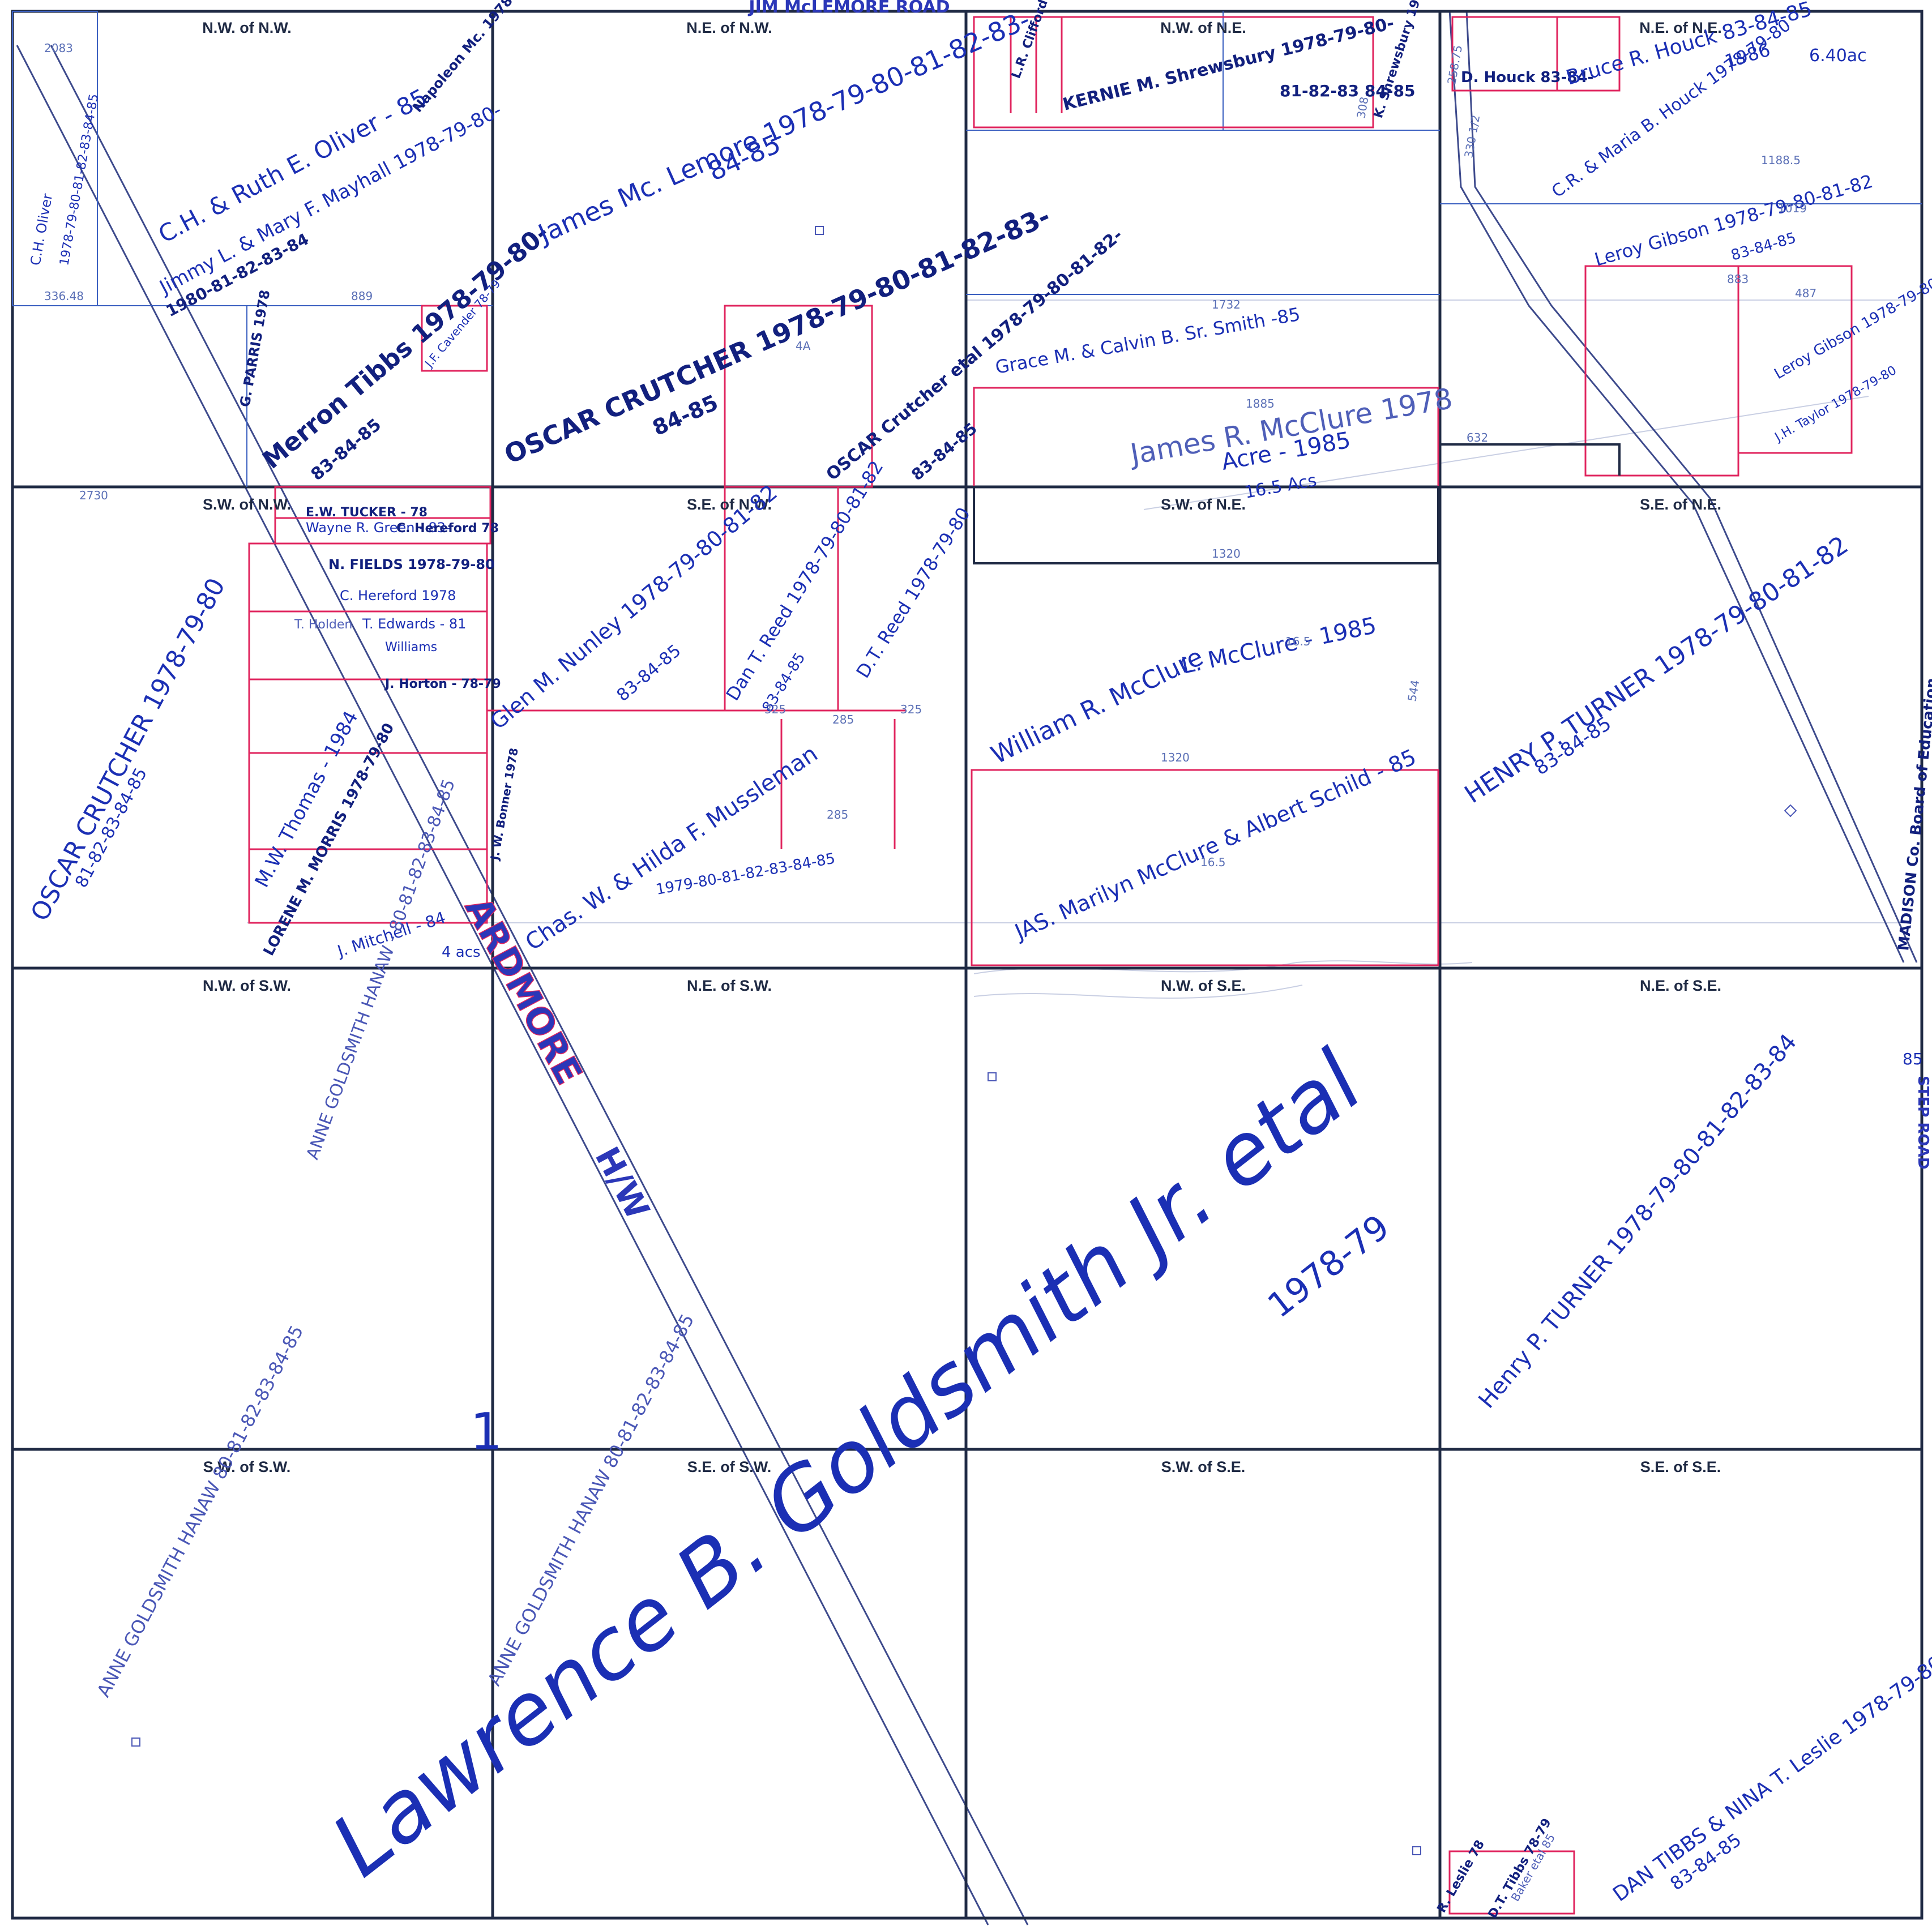  What do you see at coordinates (59, 48) in the screenshot?
I see `dim-2083: 2083` at bounding box center [59, 48].